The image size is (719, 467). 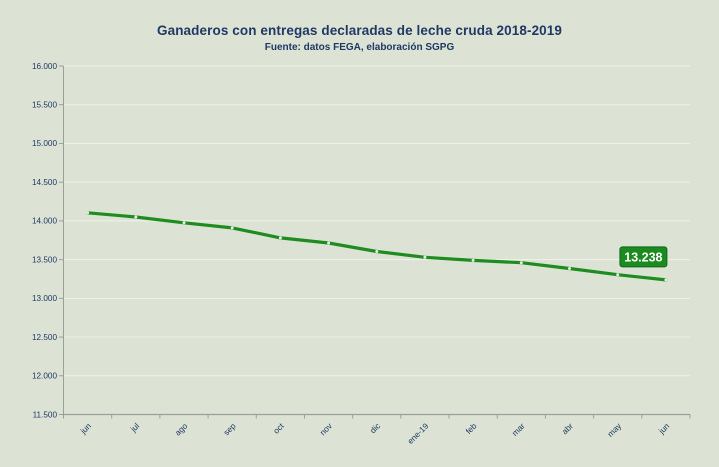 I want to click on x-axis-label: oct, so click(x=279, y=428).